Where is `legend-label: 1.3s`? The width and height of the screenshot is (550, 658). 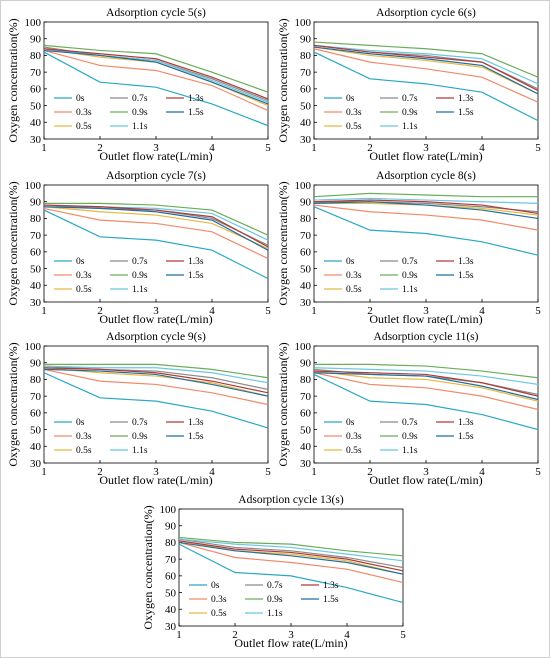
legend-label: 1.3s is located at coordinates (466, 99).